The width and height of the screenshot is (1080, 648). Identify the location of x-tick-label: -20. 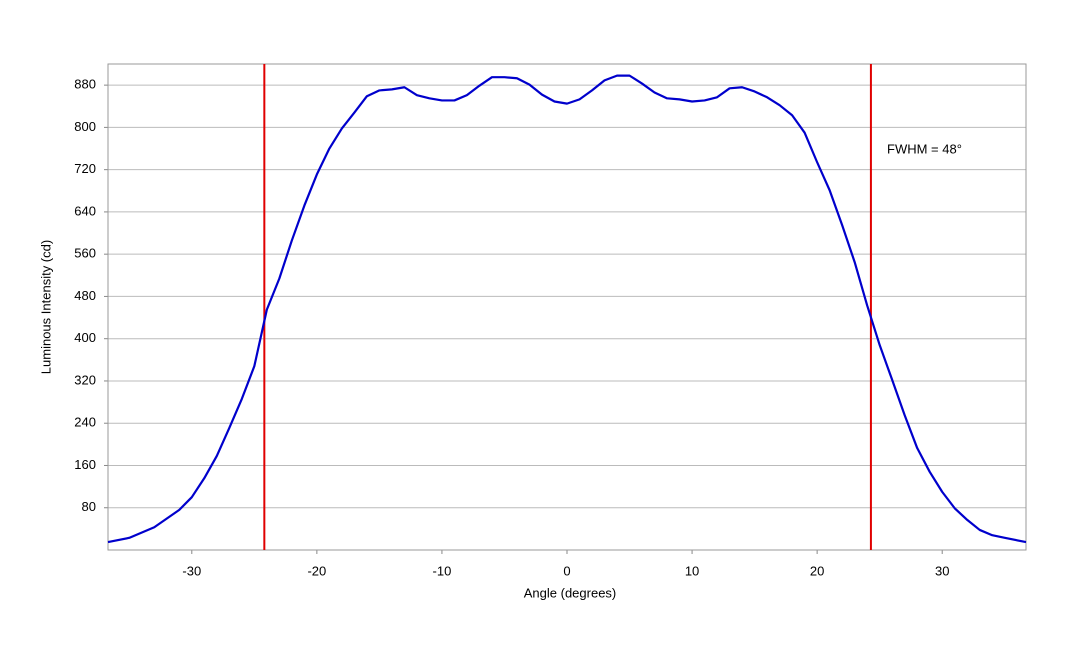
(316, 570).